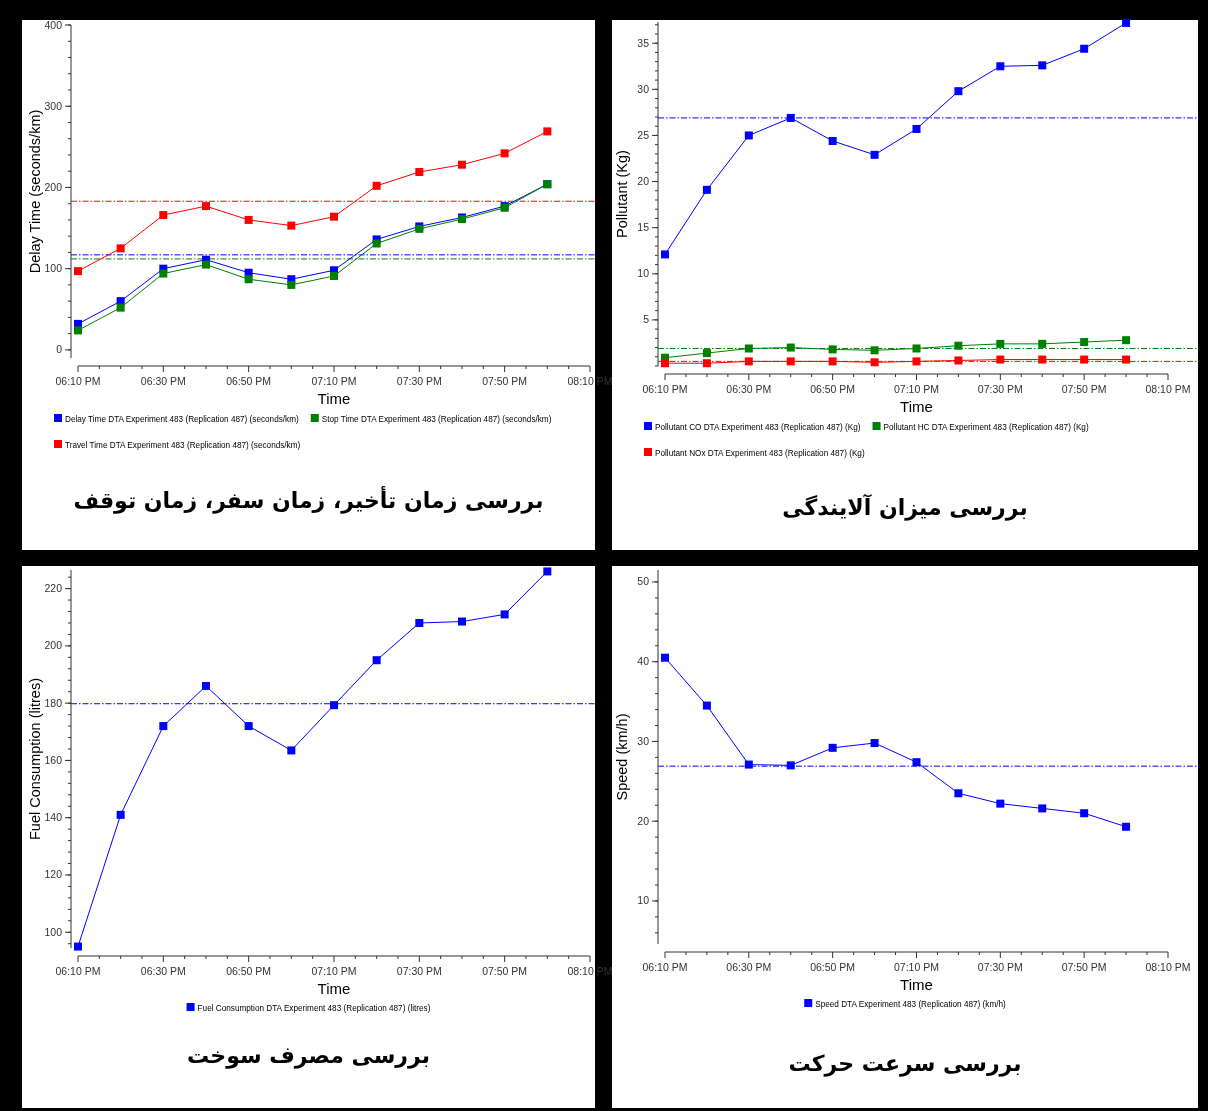  I want to click on y-tick-label: 160, so click(53, 759).